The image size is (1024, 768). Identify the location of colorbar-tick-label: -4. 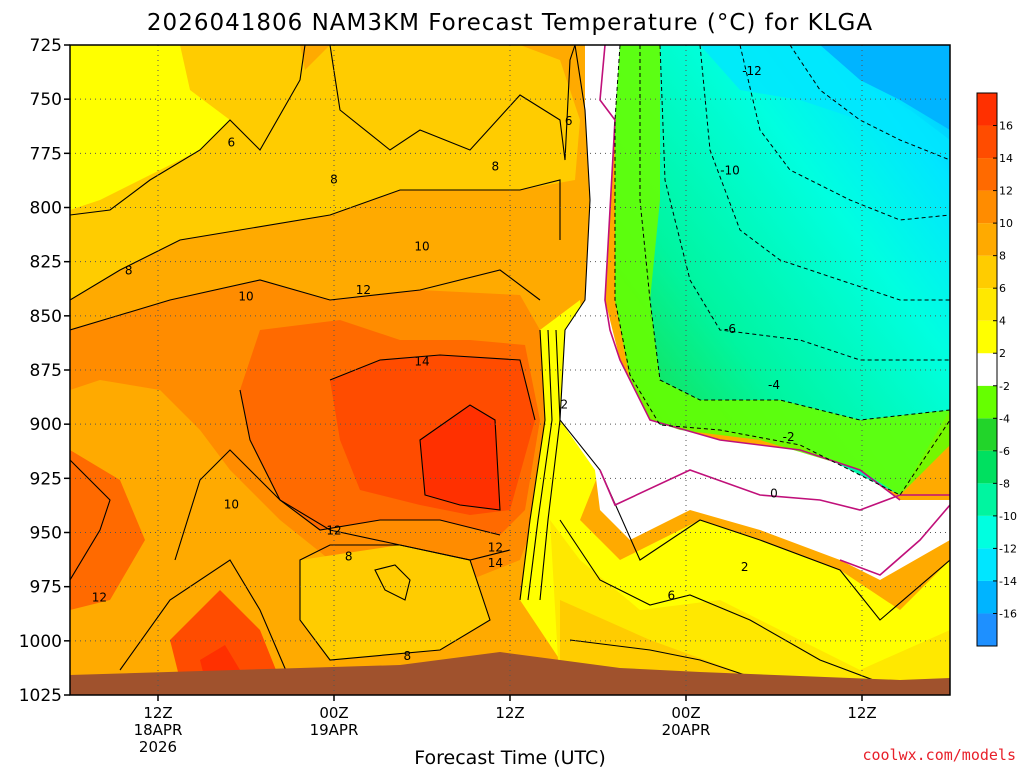
(1004, 418).